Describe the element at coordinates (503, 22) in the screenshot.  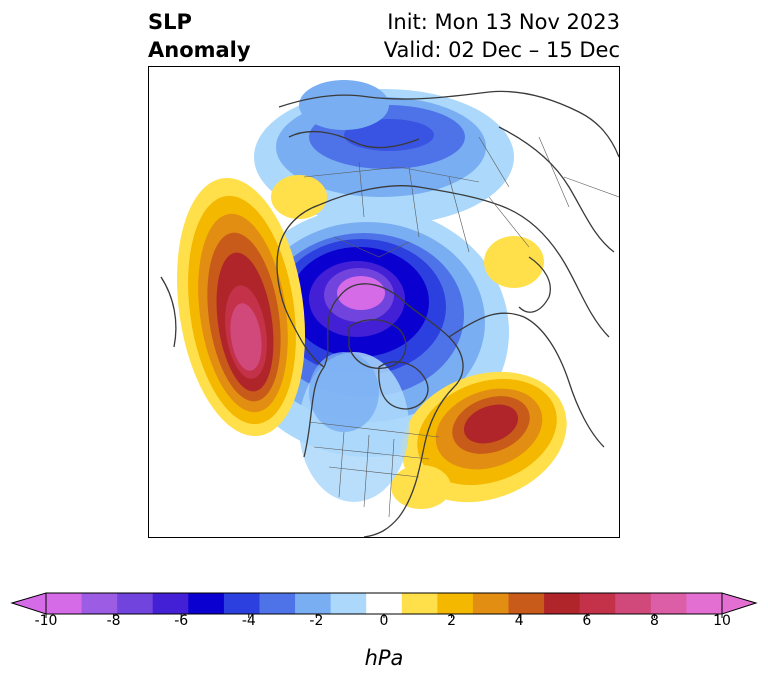
I see `init-time: Init: Mon 13 Nov 2023` at that location.